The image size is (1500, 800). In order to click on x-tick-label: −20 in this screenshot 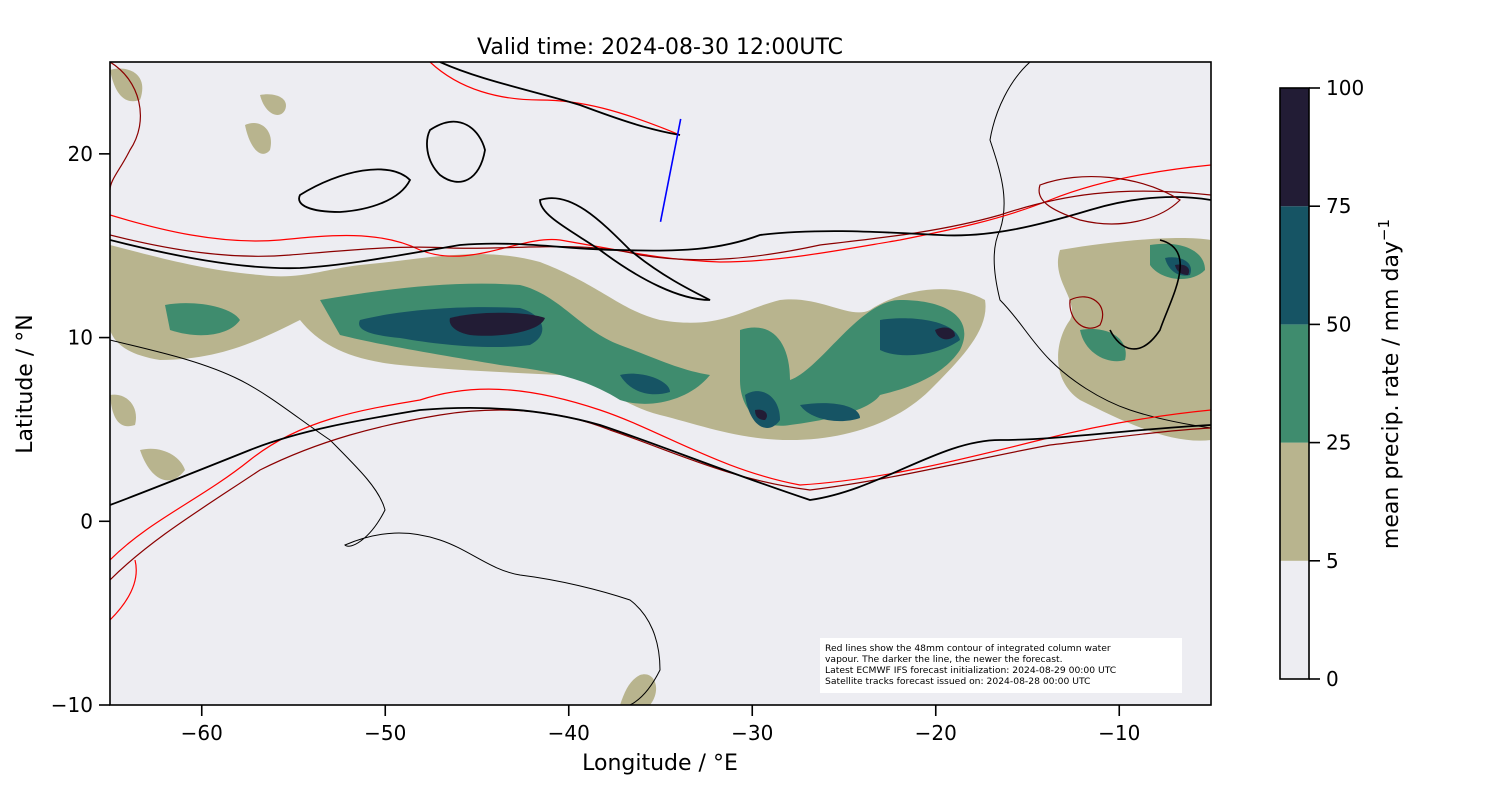, I will do `click(936, 733)`.